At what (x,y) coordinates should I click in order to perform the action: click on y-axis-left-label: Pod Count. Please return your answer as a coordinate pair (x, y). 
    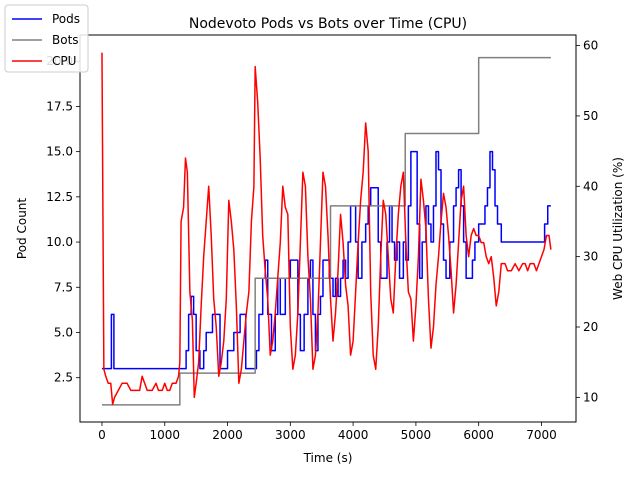
    Looking at the image, I should click on (22, 229).